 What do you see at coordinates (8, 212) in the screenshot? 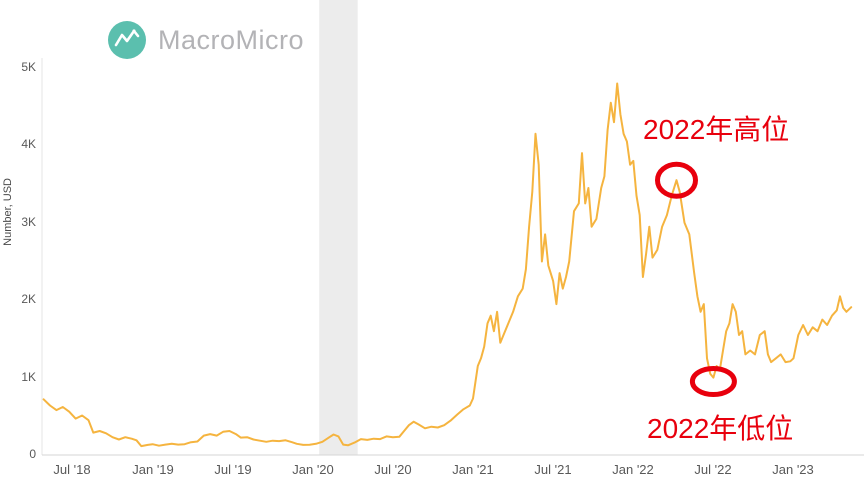
I see `y-axis-title: Number, USD` at bounding box center [8, 212].